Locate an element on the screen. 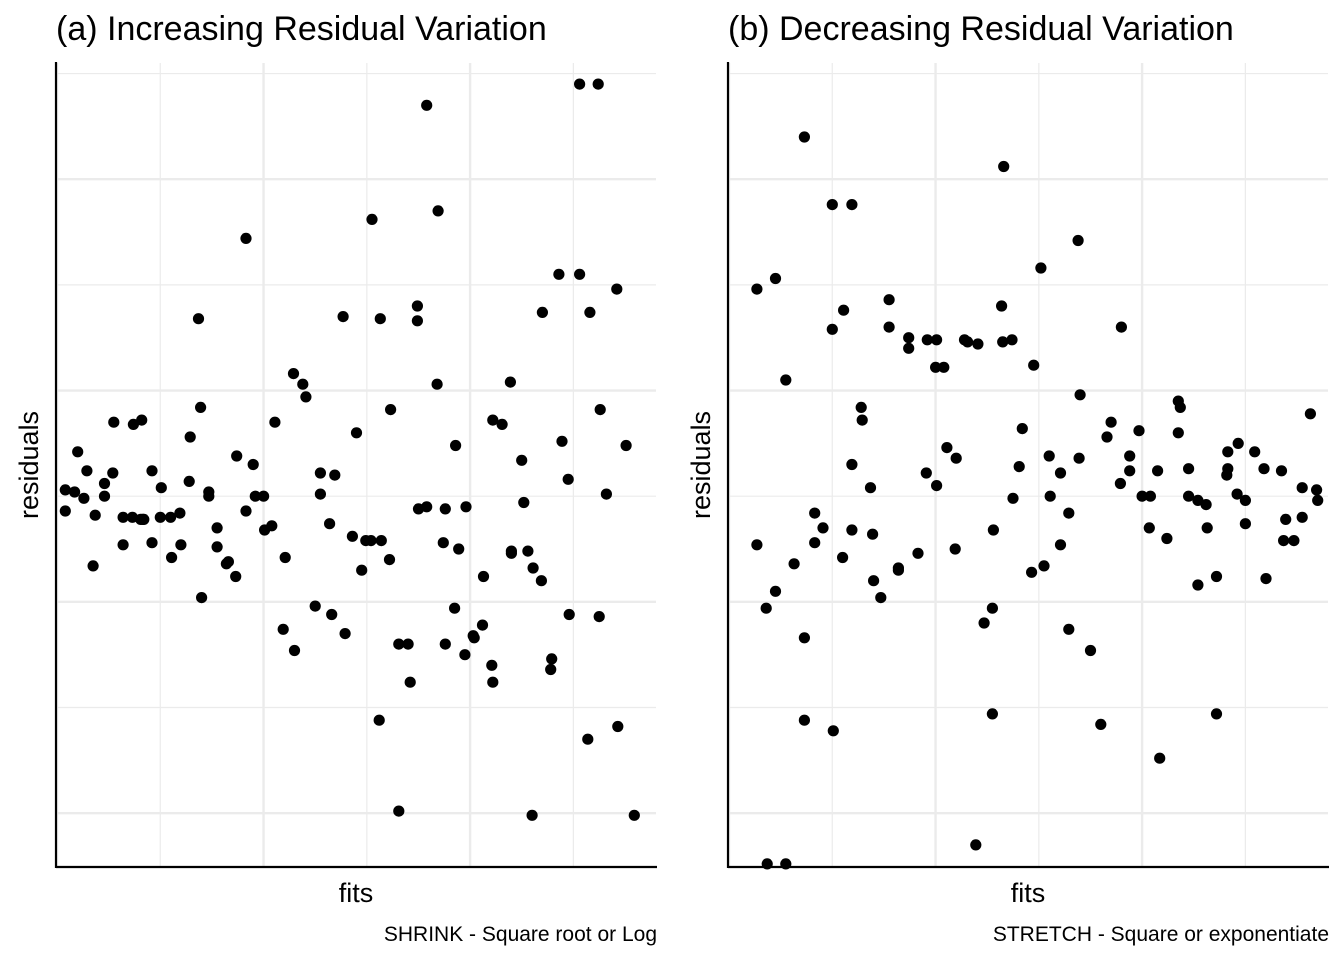  panel-a-title: (a) Increasing Residual Variation is located at coordinates (301, 29).